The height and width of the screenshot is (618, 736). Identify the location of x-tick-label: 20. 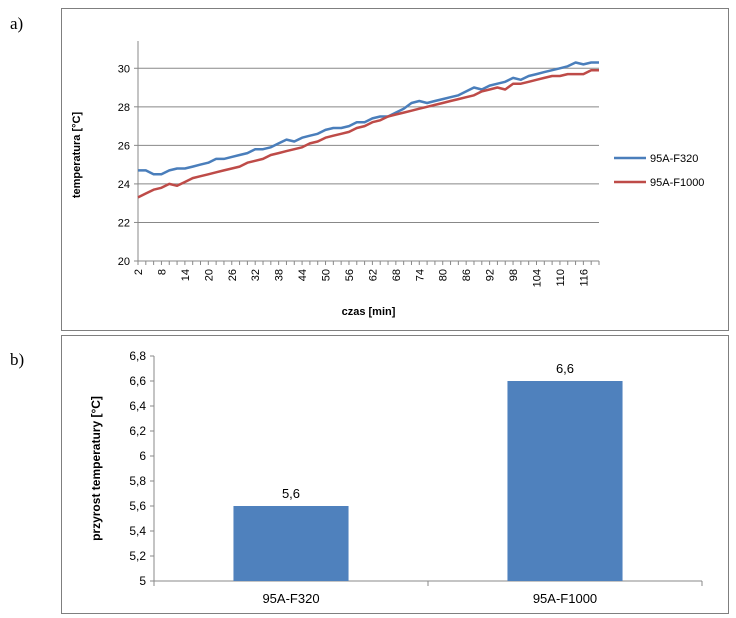
(209, 275).